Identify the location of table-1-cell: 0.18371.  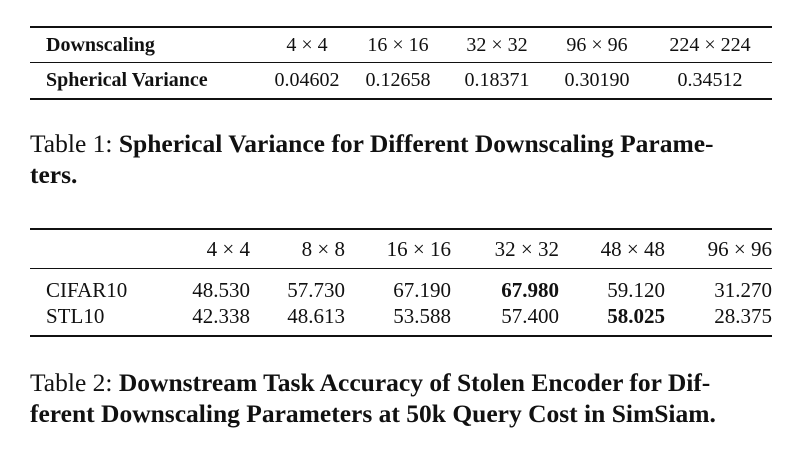
(497, 80).